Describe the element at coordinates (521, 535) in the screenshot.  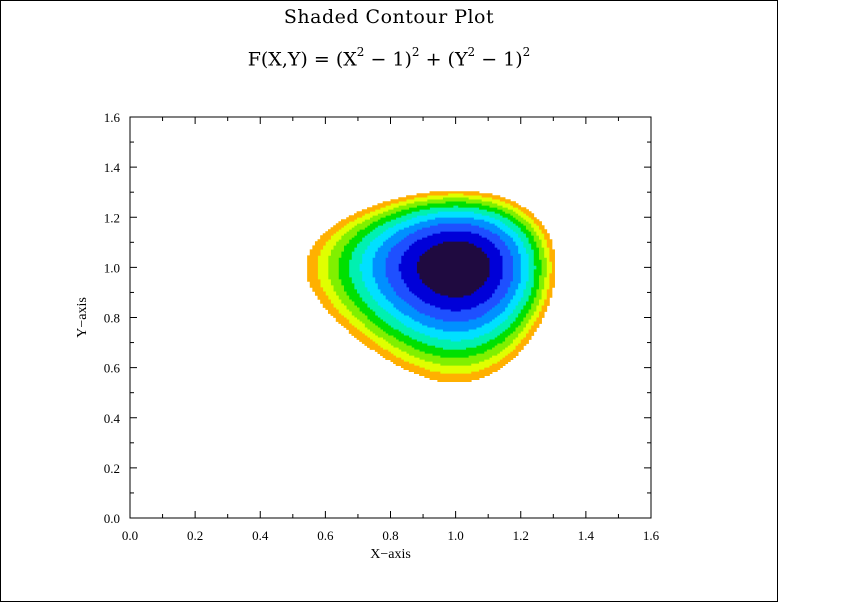
I see `x-tick-label: 1.2` at that location.